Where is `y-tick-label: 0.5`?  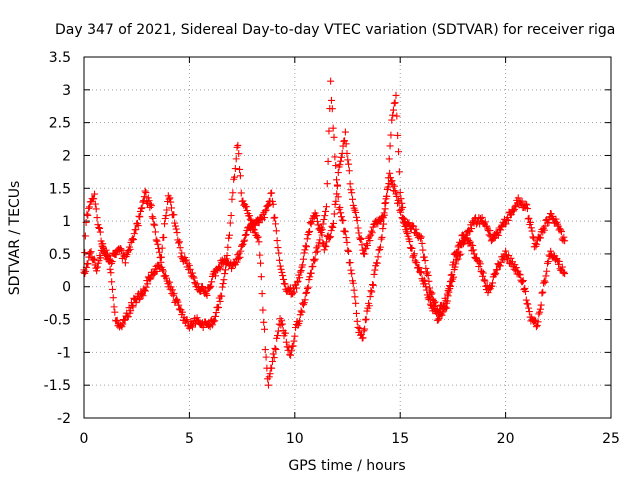
y-tick-label: 0.5 is located at coordinates (60, 255).